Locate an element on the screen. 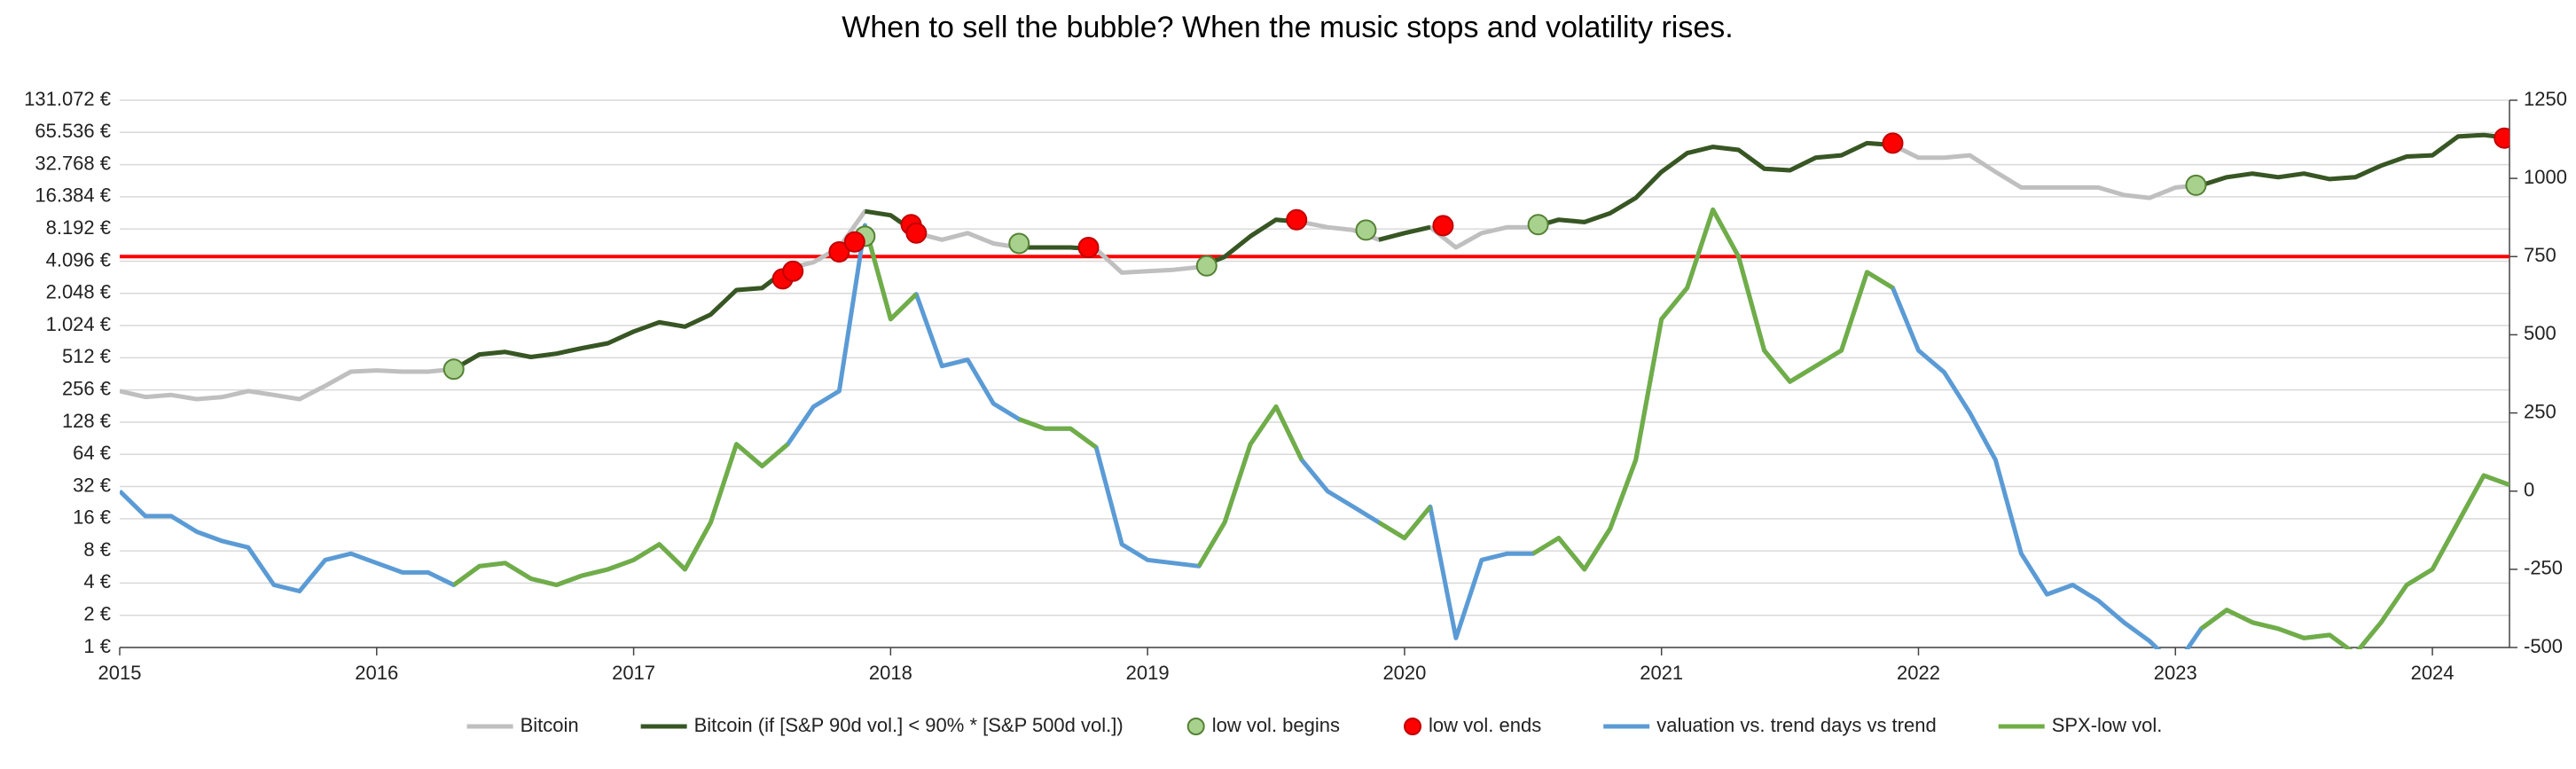 Image resolution: width=2576 pixels, height=769 pixels. legend-label: SPX-low vol. is located at coordinates (2107, 725).